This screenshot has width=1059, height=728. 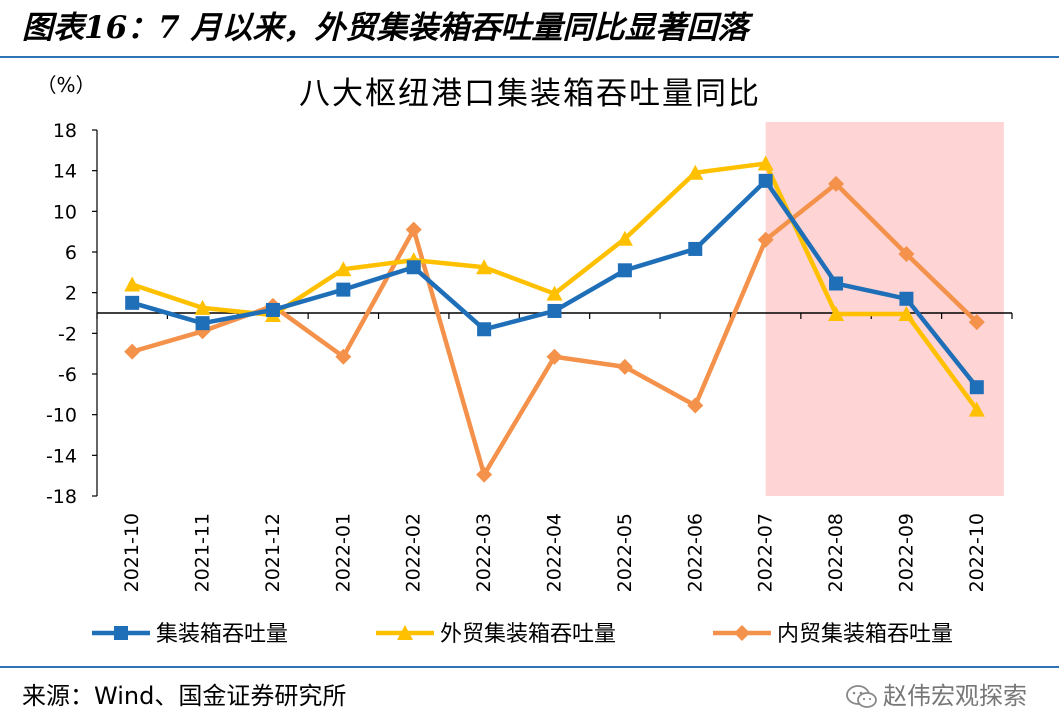 I want to click on y-tick-label: -2, so click(x=67, y=334).